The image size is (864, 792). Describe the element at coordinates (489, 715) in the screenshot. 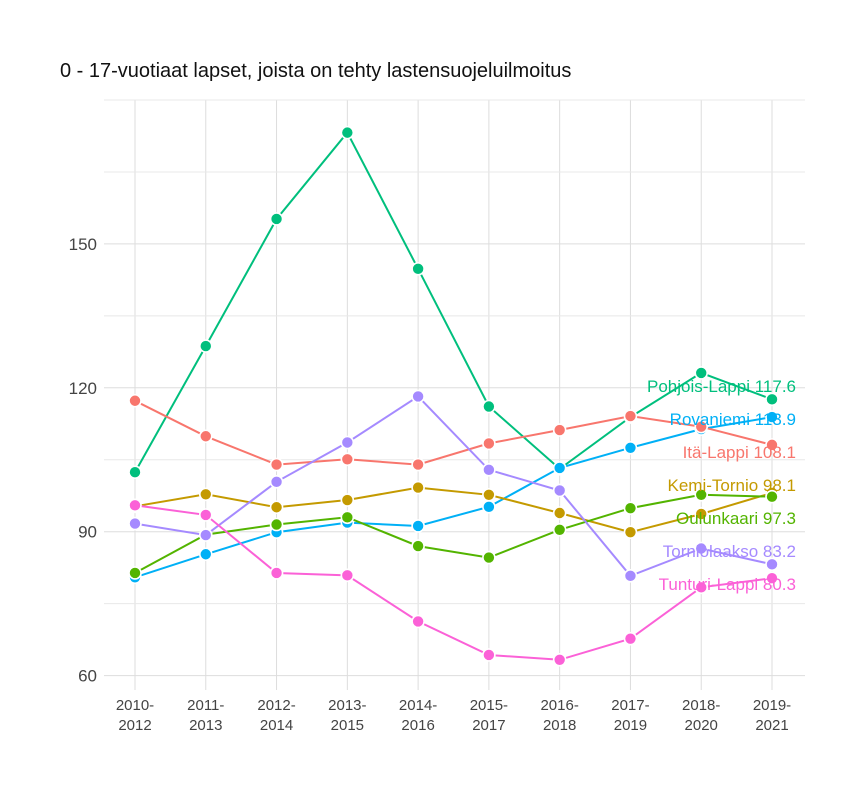

I see `x-tick-label: 2015-2017` at that location.